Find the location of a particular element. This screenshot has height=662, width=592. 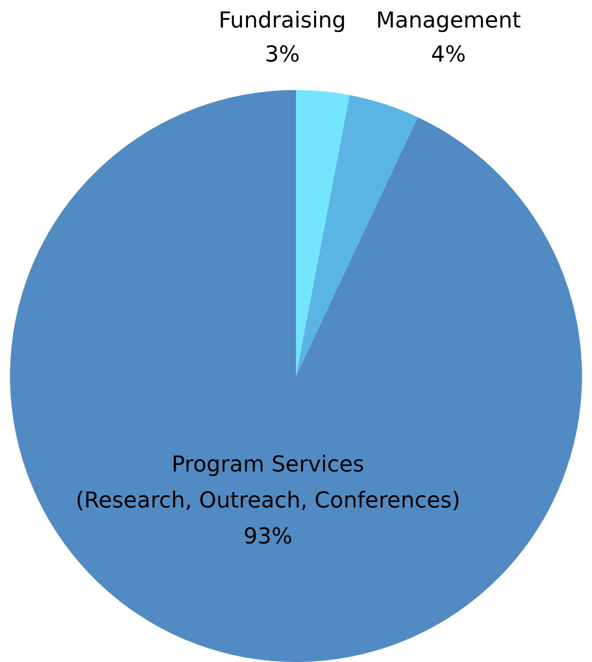

data-label: 4% is located at coordinates (448, 55).